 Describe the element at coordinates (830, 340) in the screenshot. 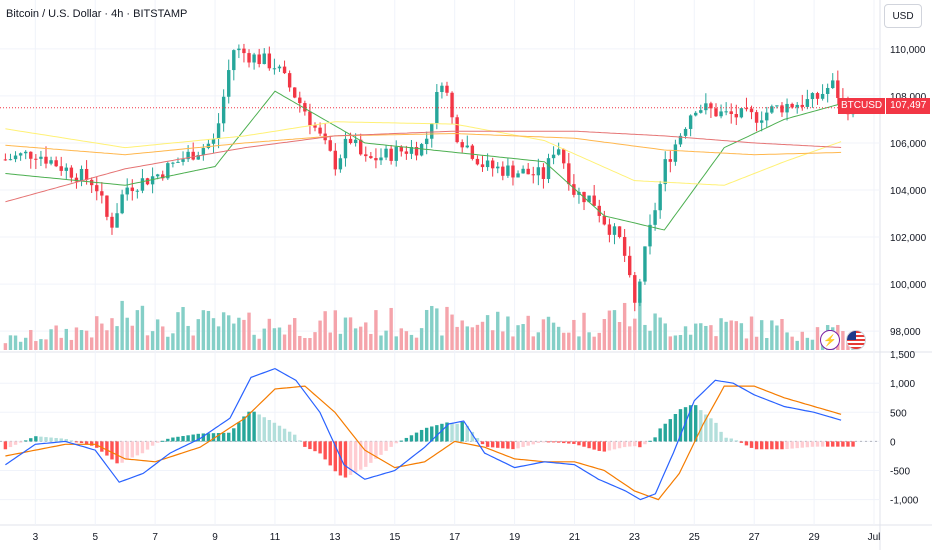

I see `flash-icon: ⚡` at that location.